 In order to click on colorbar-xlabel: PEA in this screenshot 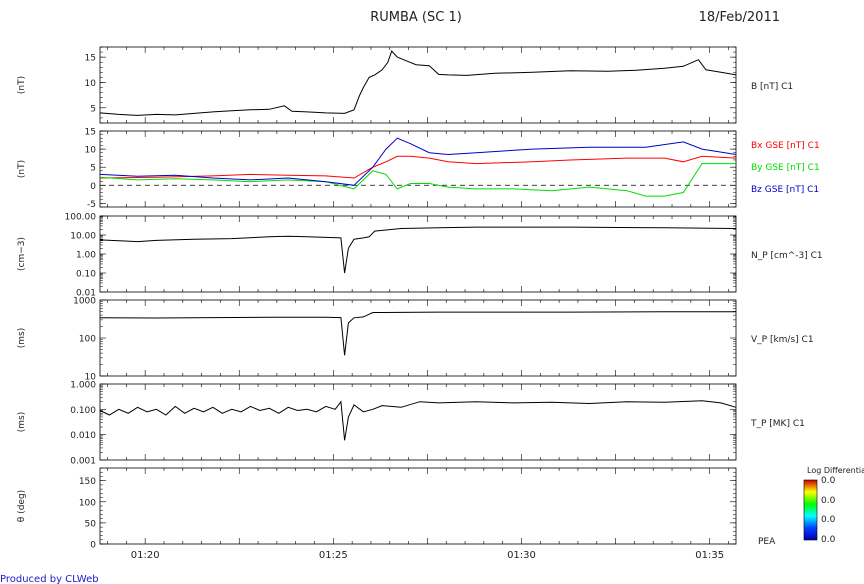, I will do `click(767, 542)`.